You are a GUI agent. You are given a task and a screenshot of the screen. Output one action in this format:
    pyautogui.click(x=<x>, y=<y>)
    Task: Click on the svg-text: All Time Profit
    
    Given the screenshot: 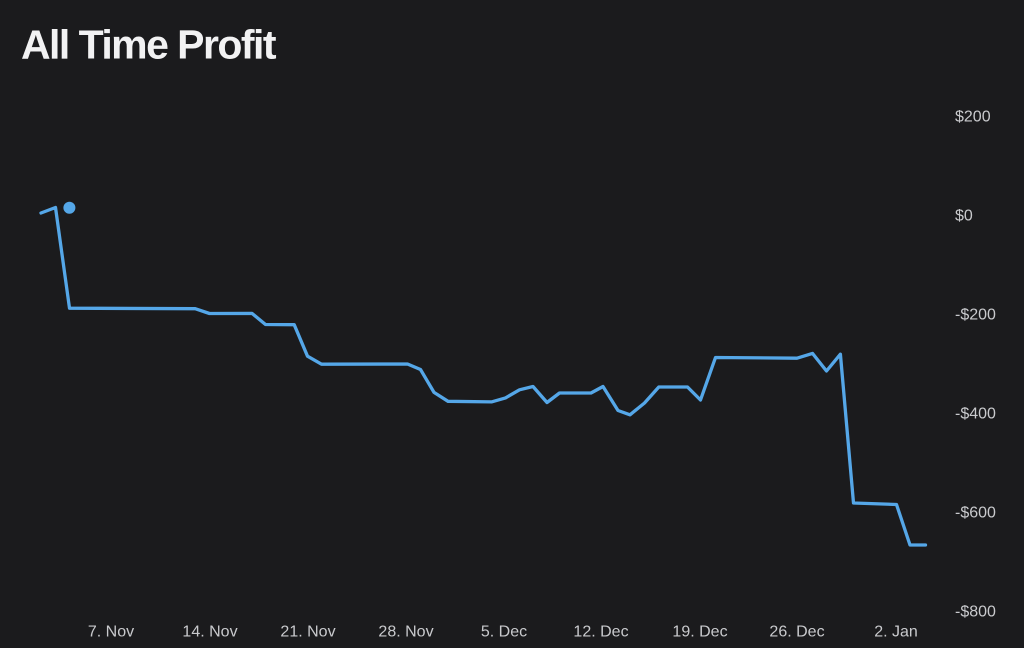 What is the action you would take?
    pyautogui.click(x=149, y=44)
    